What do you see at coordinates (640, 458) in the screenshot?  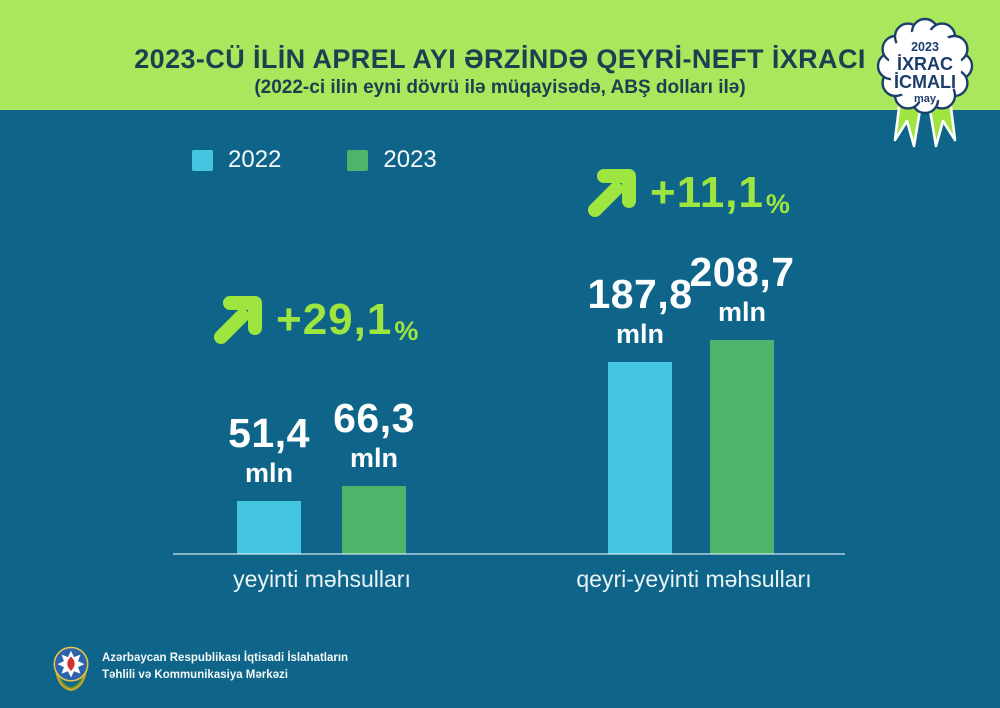 I see `bar-nonfood-2022` at bounding box center [640, 458].